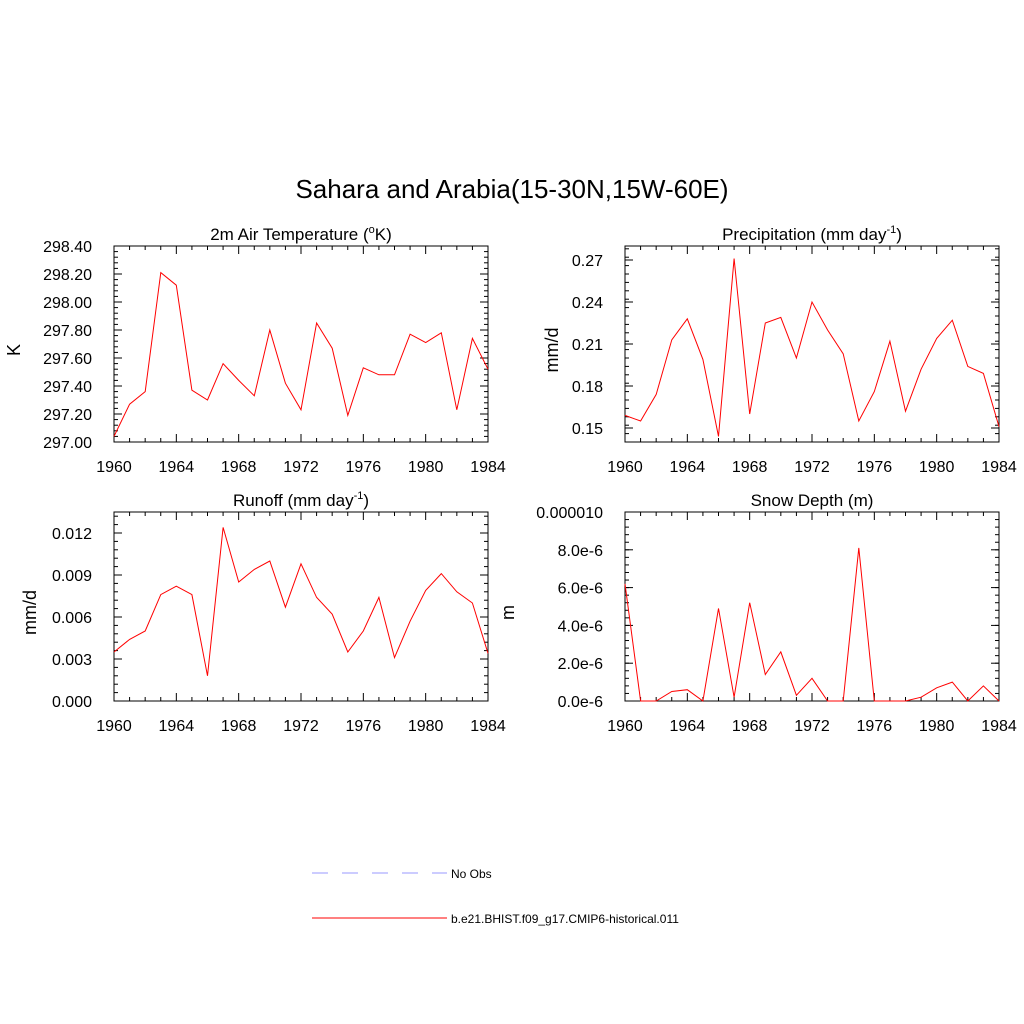 This screenshot has width=1024, height=1024. What do you see at coordinates (804, 234) in the screenshot?
I see `panel-title-main: Precipitation (mm day` at bounding box center [804, 234].